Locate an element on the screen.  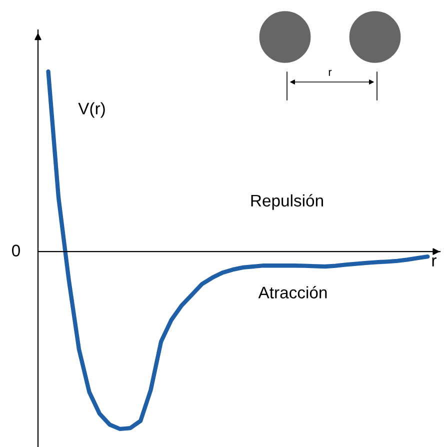
annotation: V(r) is located at coordinates (91, 110).